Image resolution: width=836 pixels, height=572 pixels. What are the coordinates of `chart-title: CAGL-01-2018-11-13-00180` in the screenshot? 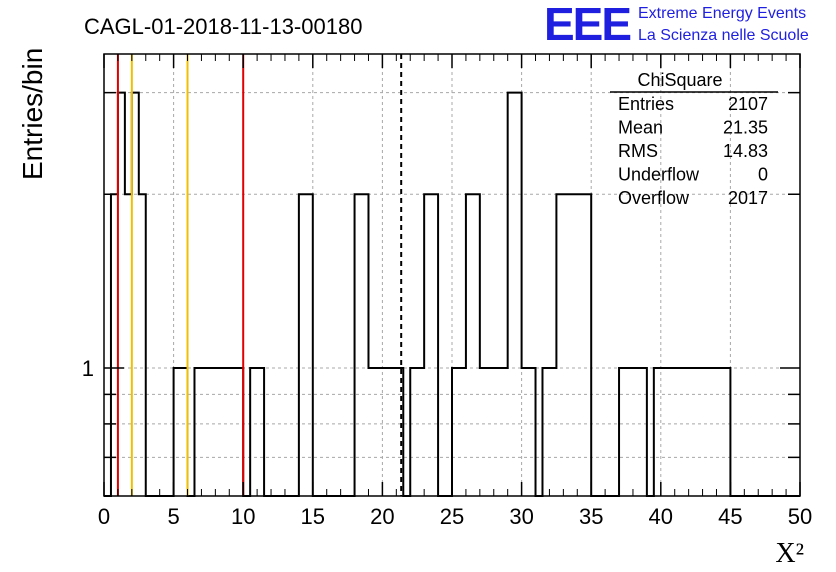 It's located at (223, 26).